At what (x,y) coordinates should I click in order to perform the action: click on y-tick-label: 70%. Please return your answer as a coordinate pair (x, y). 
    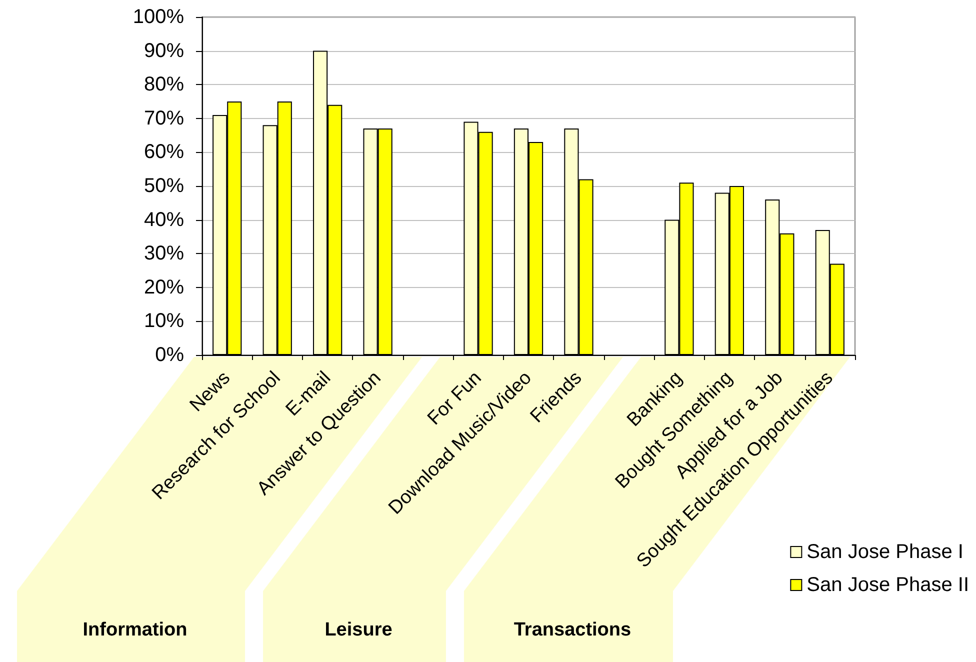
    Looking at the image, I should click on (164, 118).